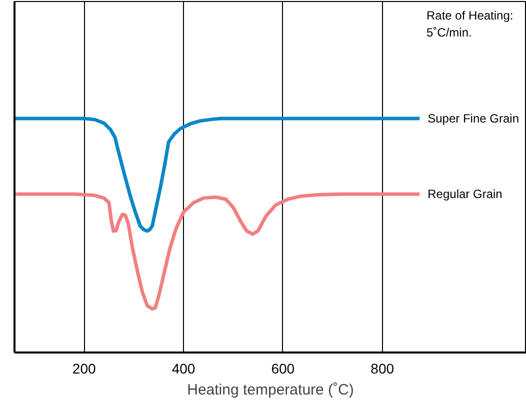 The width and height of the screenshot is (526, 401). What do you see at coordinates (470, 15) in the screenshot?
I see `text: Rate of Heating:` at bounding box center [470, 15].